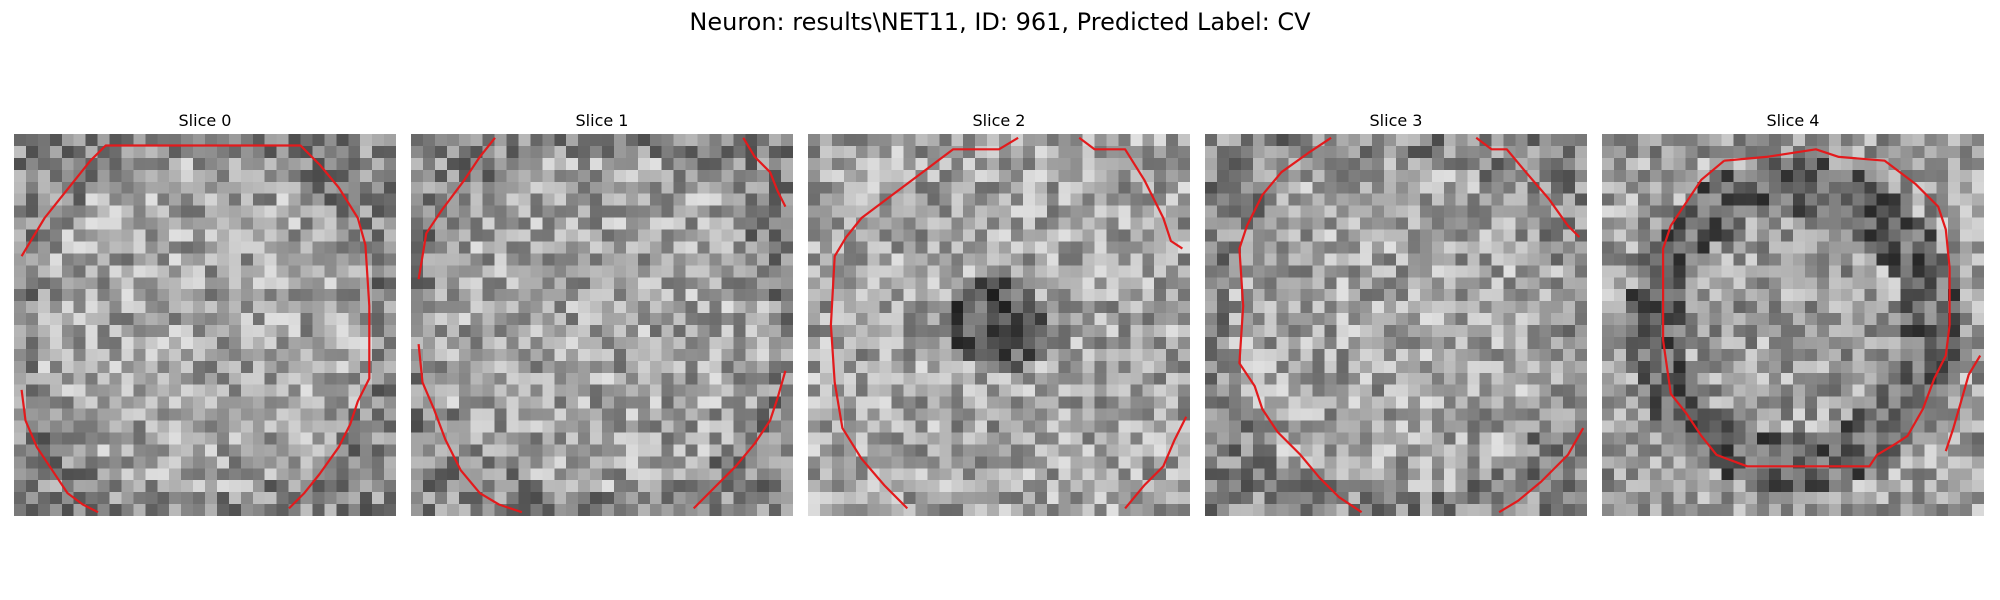 The image size is (2000, 600). I want to click on slice-title-0: Slice 0, so click(205, 120).